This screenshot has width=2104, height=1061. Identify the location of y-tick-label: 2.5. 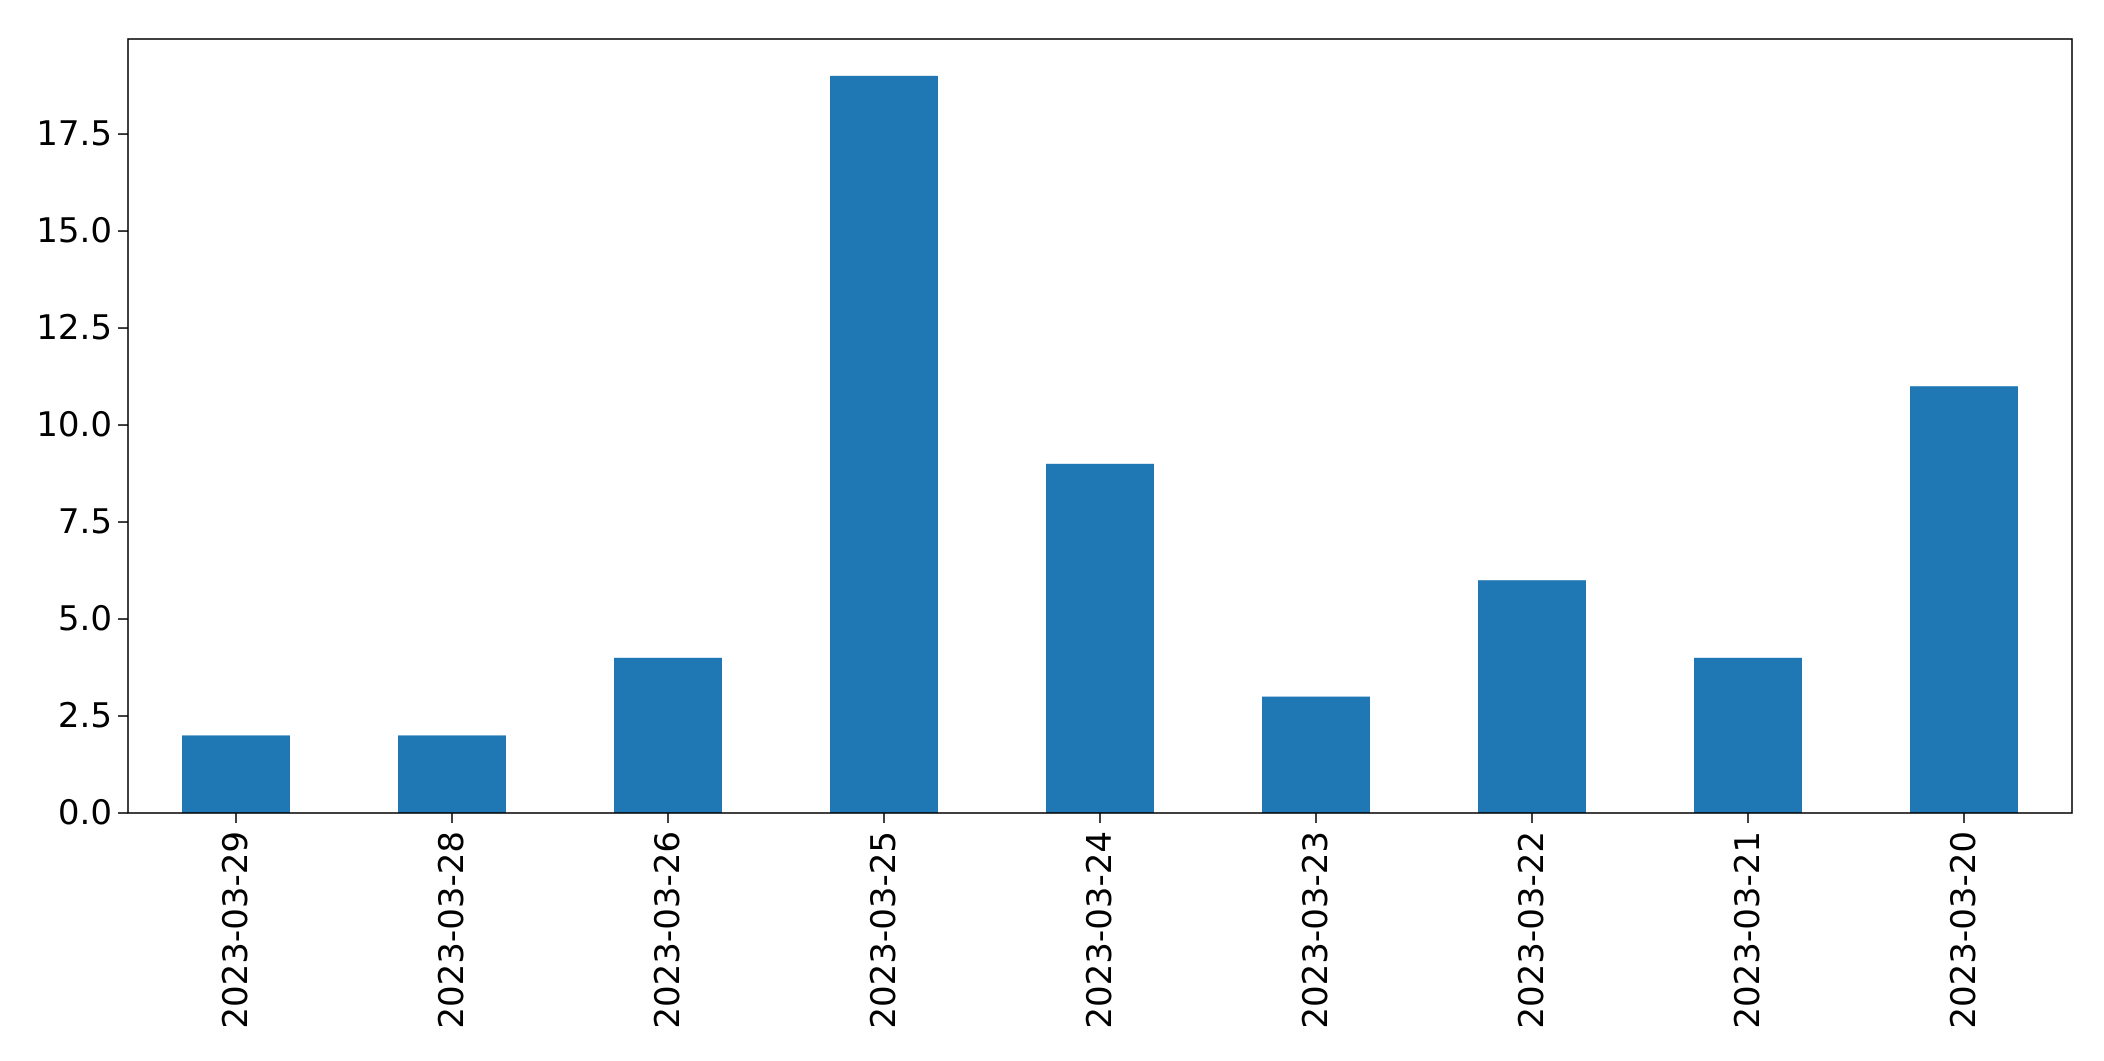
(85, 716).